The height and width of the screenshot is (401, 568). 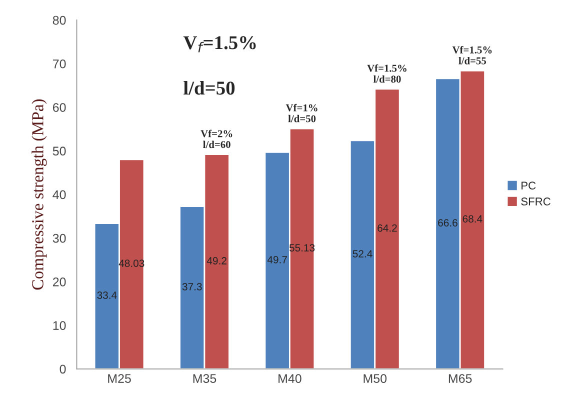 What do you see at coordinates (460, 378) in the screenshot?
I see `x-tick-label: M65` at bounding box center [460, 378].